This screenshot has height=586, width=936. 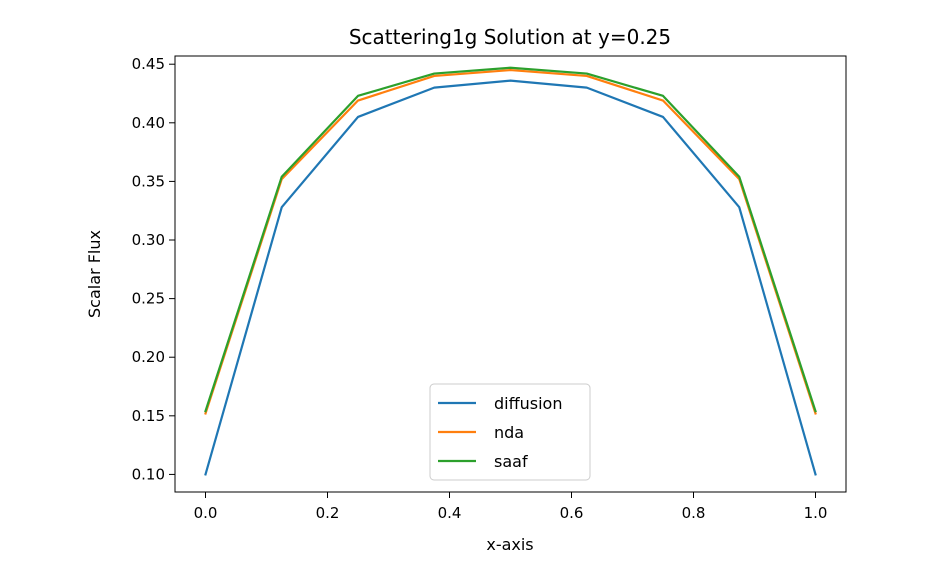 I want to click on legend: diffusion nda saaf, so click(x=510, y=432).